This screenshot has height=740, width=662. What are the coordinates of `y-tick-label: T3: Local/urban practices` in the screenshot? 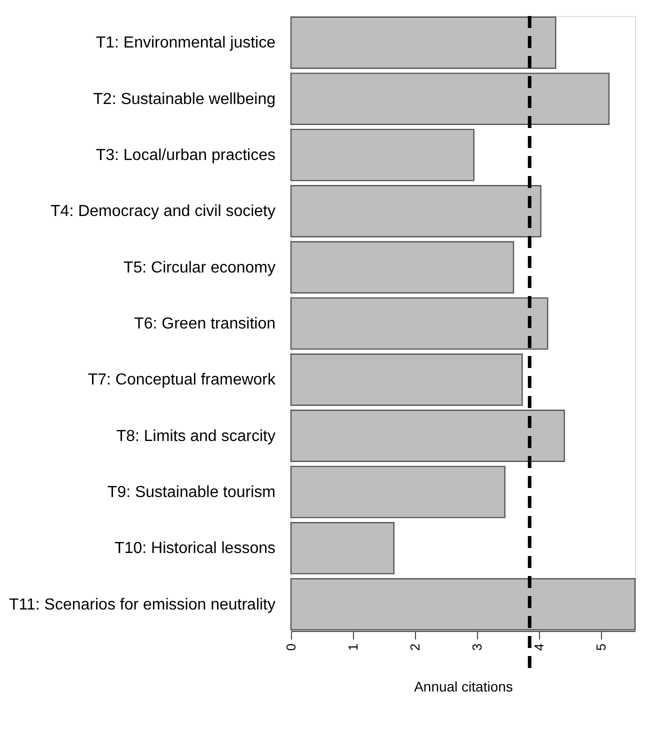 It's located at (186, 155).